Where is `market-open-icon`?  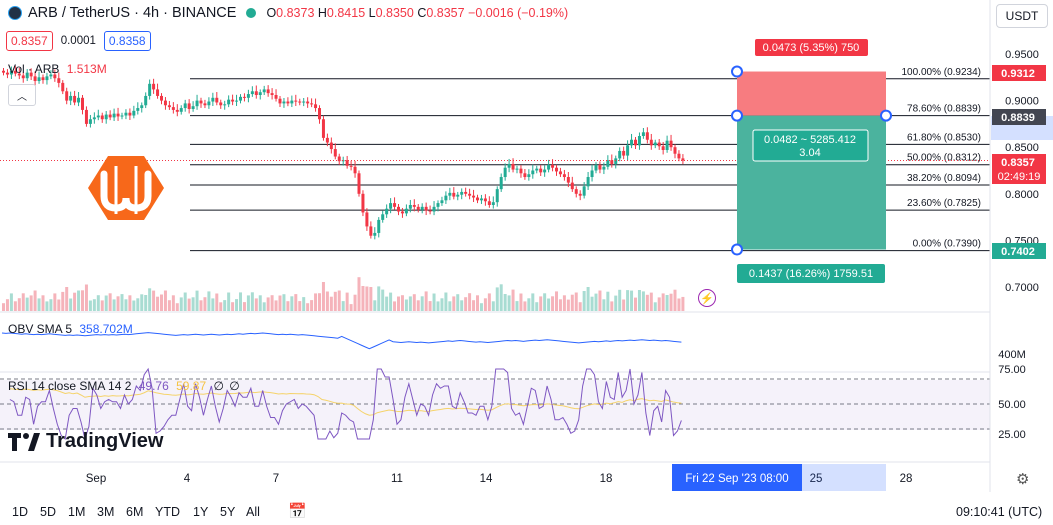
market-open-icon is located at coordinates (251, 13).